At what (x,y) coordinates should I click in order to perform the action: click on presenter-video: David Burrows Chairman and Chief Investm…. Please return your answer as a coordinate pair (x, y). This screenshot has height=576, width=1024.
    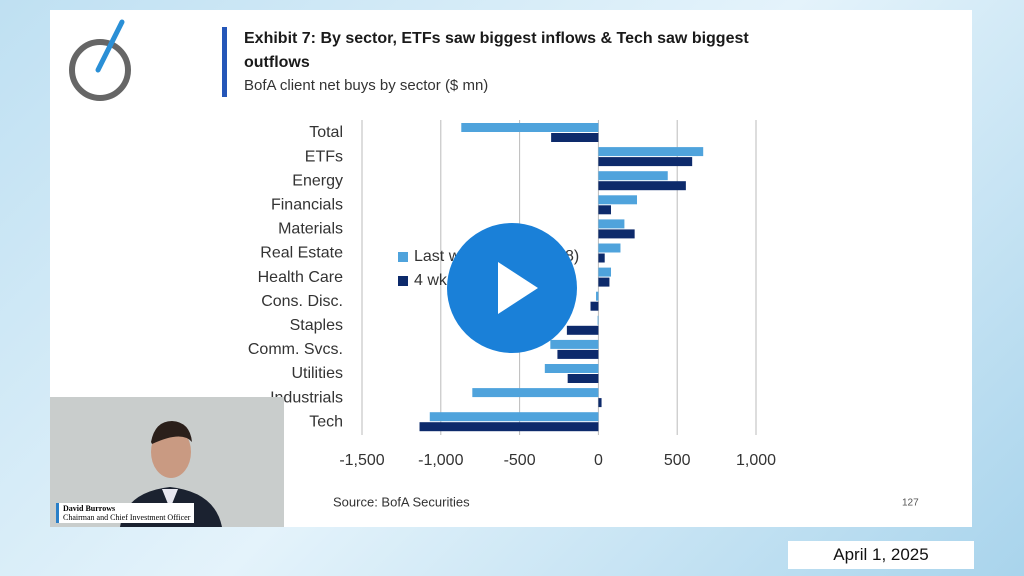
    Looking at the image, I should click on (167, 462).